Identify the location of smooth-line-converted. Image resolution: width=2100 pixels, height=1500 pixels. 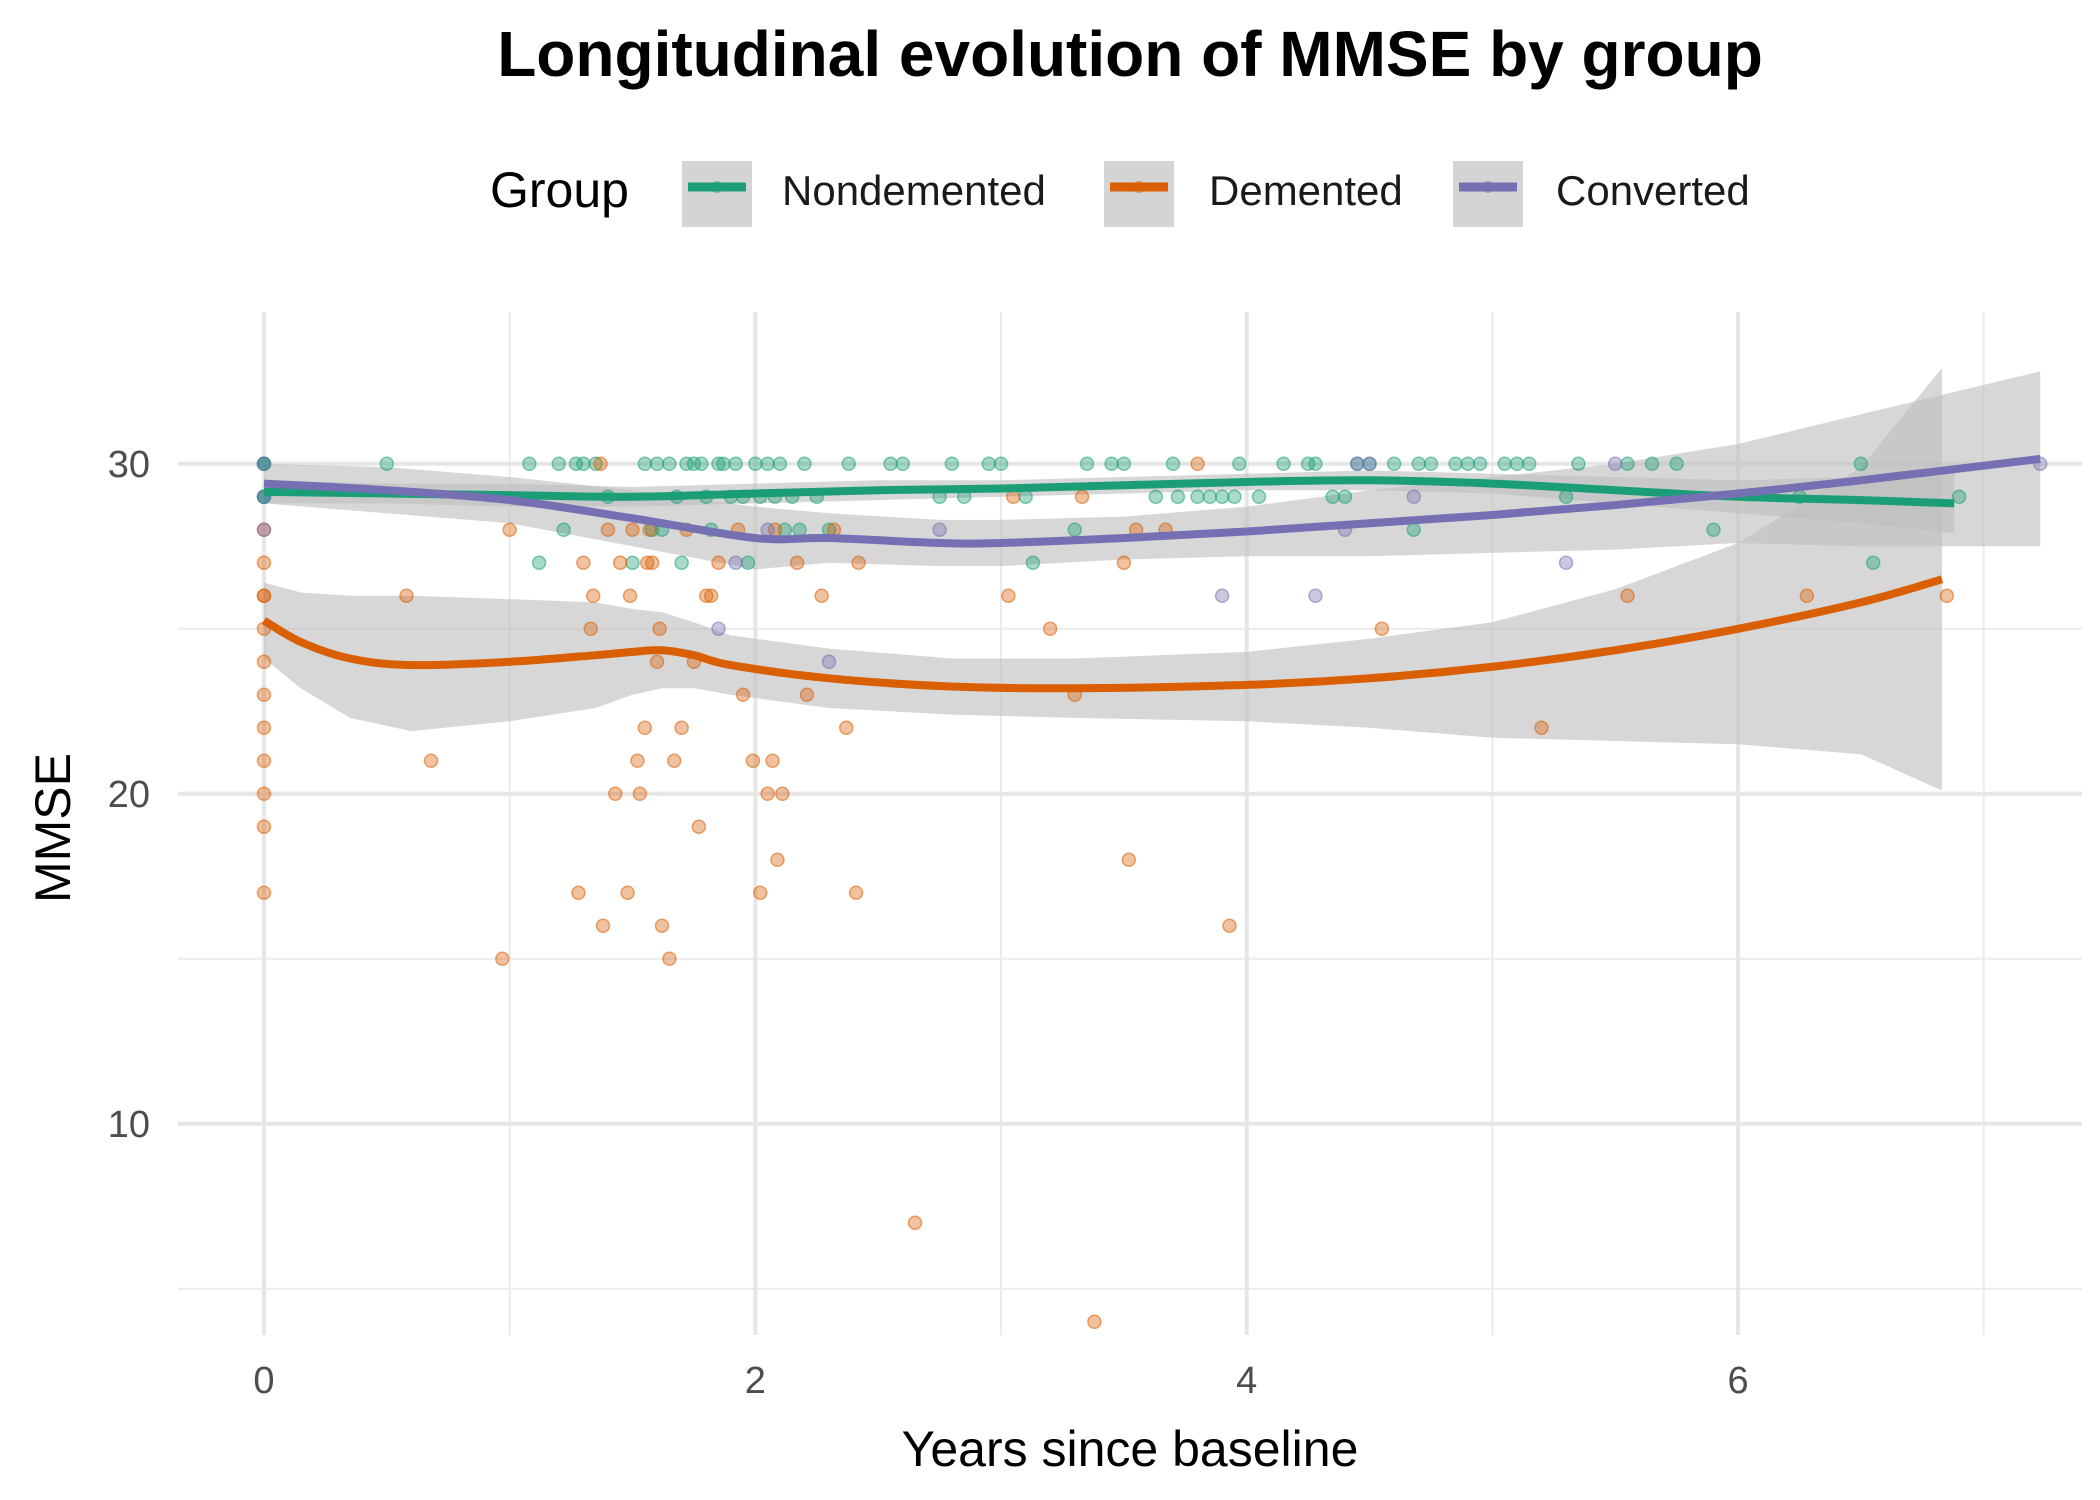
(1152, 501).